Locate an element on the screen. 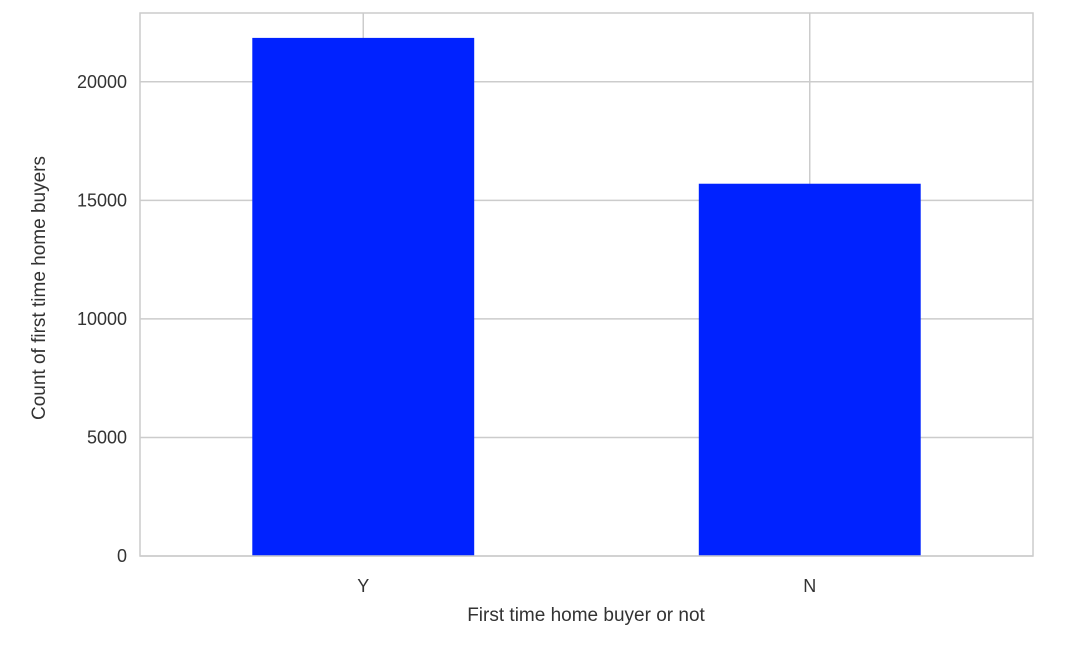 The height and width of the screenshot is (667, 1090). y-tick-labels: 0 5000 10000 15000 20000 is located at coordinates (102, 319).